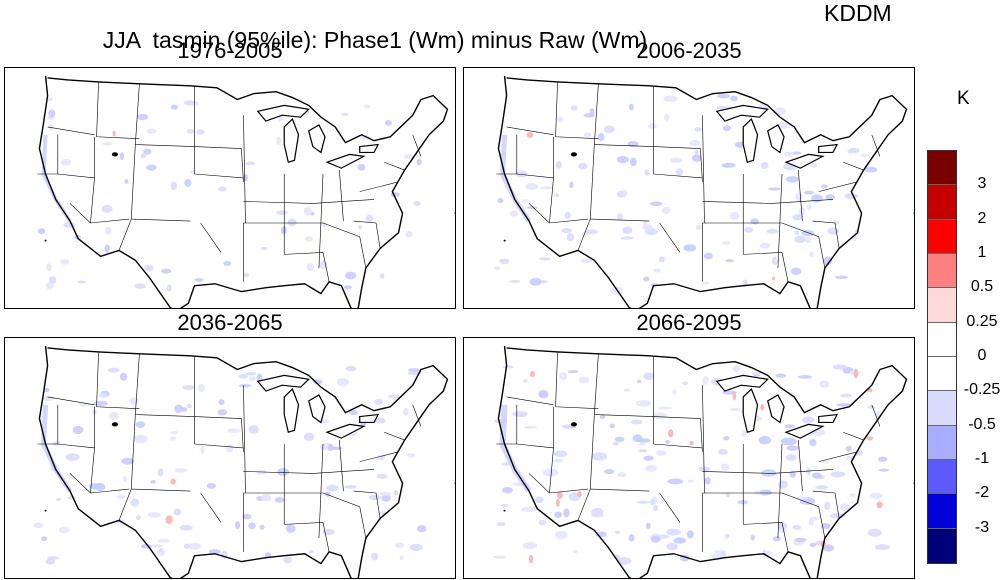 The image size is (1005, 580). I want to click on great-salt-lake, so click(573, 154).